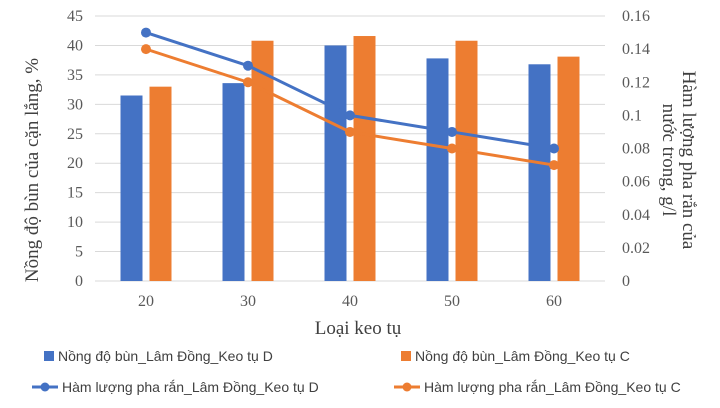  I want to click on y-tick-label-left: 20, so click(75, 163).